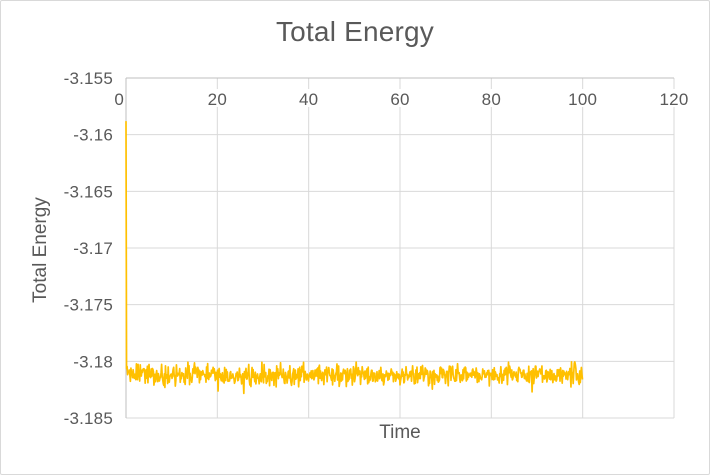  What do you see at coordinates (88, 418) in the screenshot?
I see `y-tick-label: -3.185` at bounding box center [88, 418].